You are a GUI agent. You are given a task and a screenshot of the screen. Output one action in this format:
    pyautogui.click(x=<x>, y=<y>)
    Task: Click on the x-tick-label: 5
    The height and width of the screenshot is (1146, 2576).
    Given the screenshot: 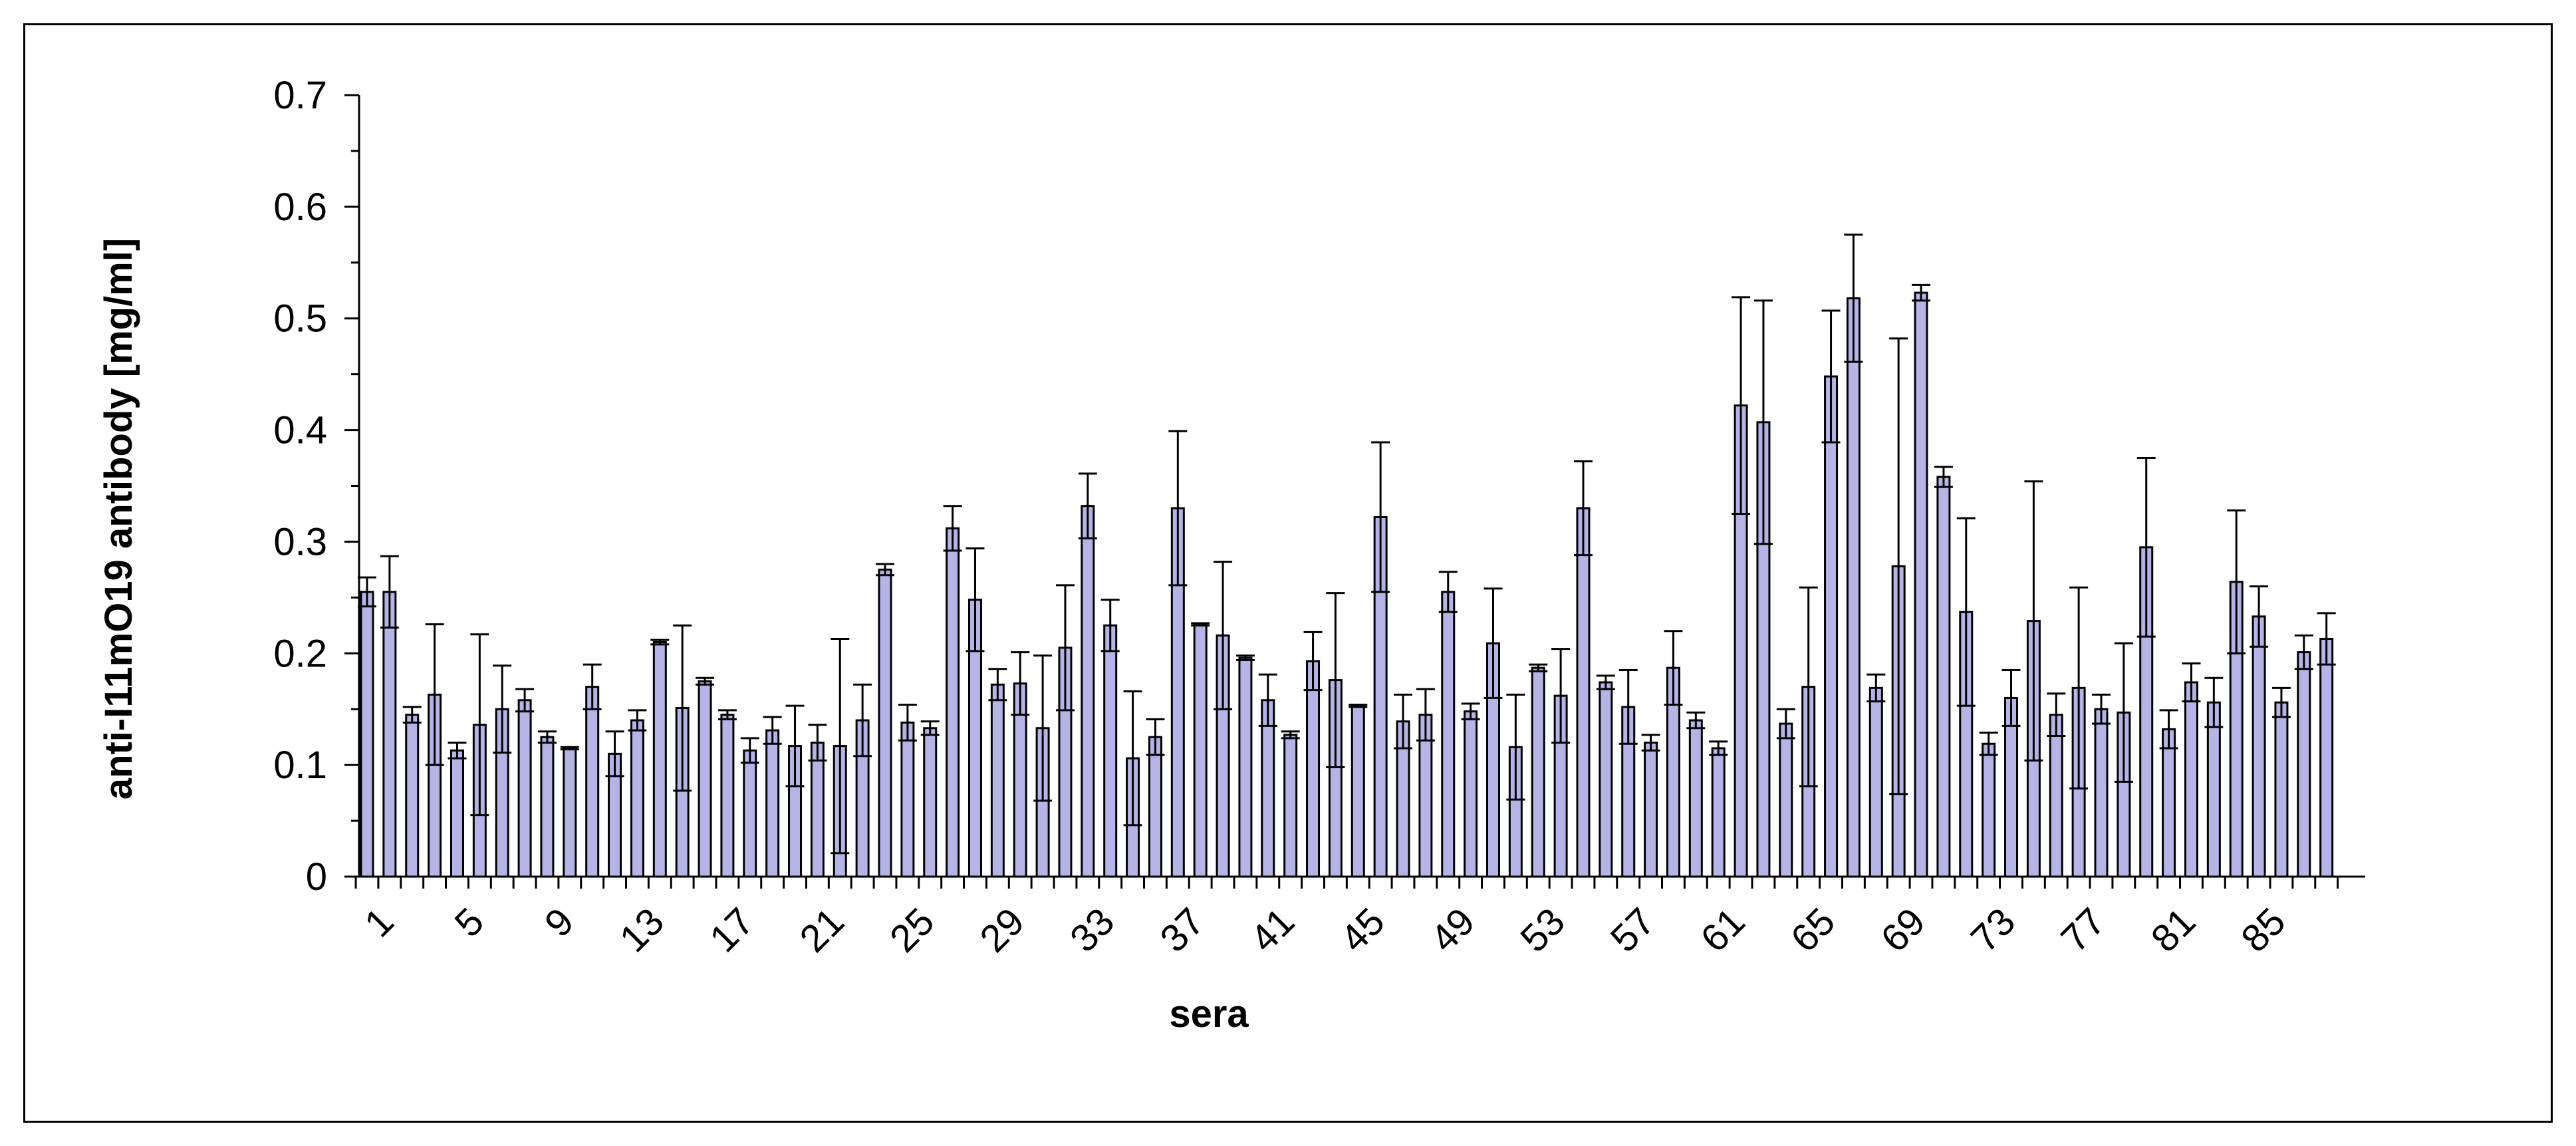 What is the action you would take?
    pyautogui.click(x=469, y=923)
    